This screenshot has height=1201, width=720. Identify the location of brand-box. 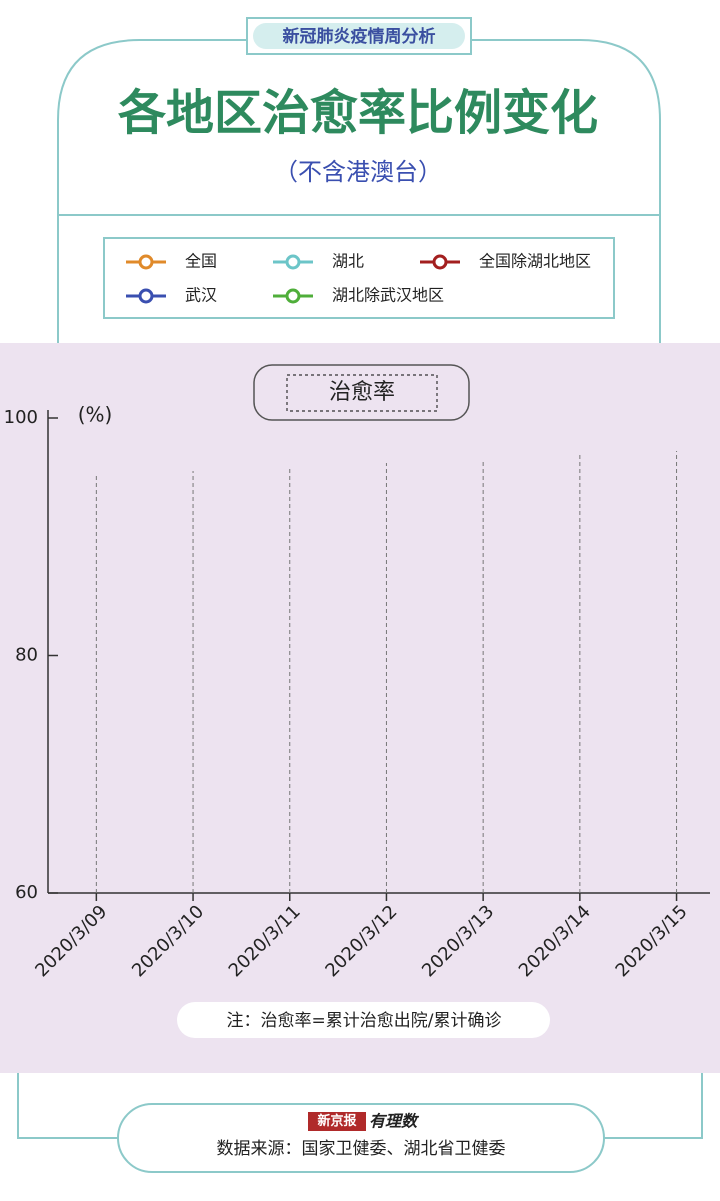
(337, 1121).